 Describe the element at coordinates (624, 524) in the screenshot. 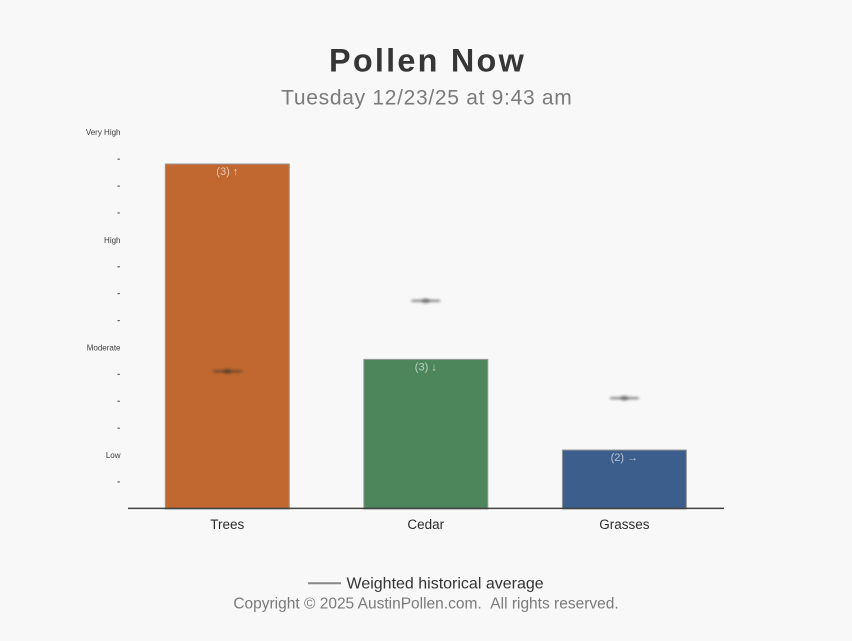

I see `svg-text: Grasses` at that location.